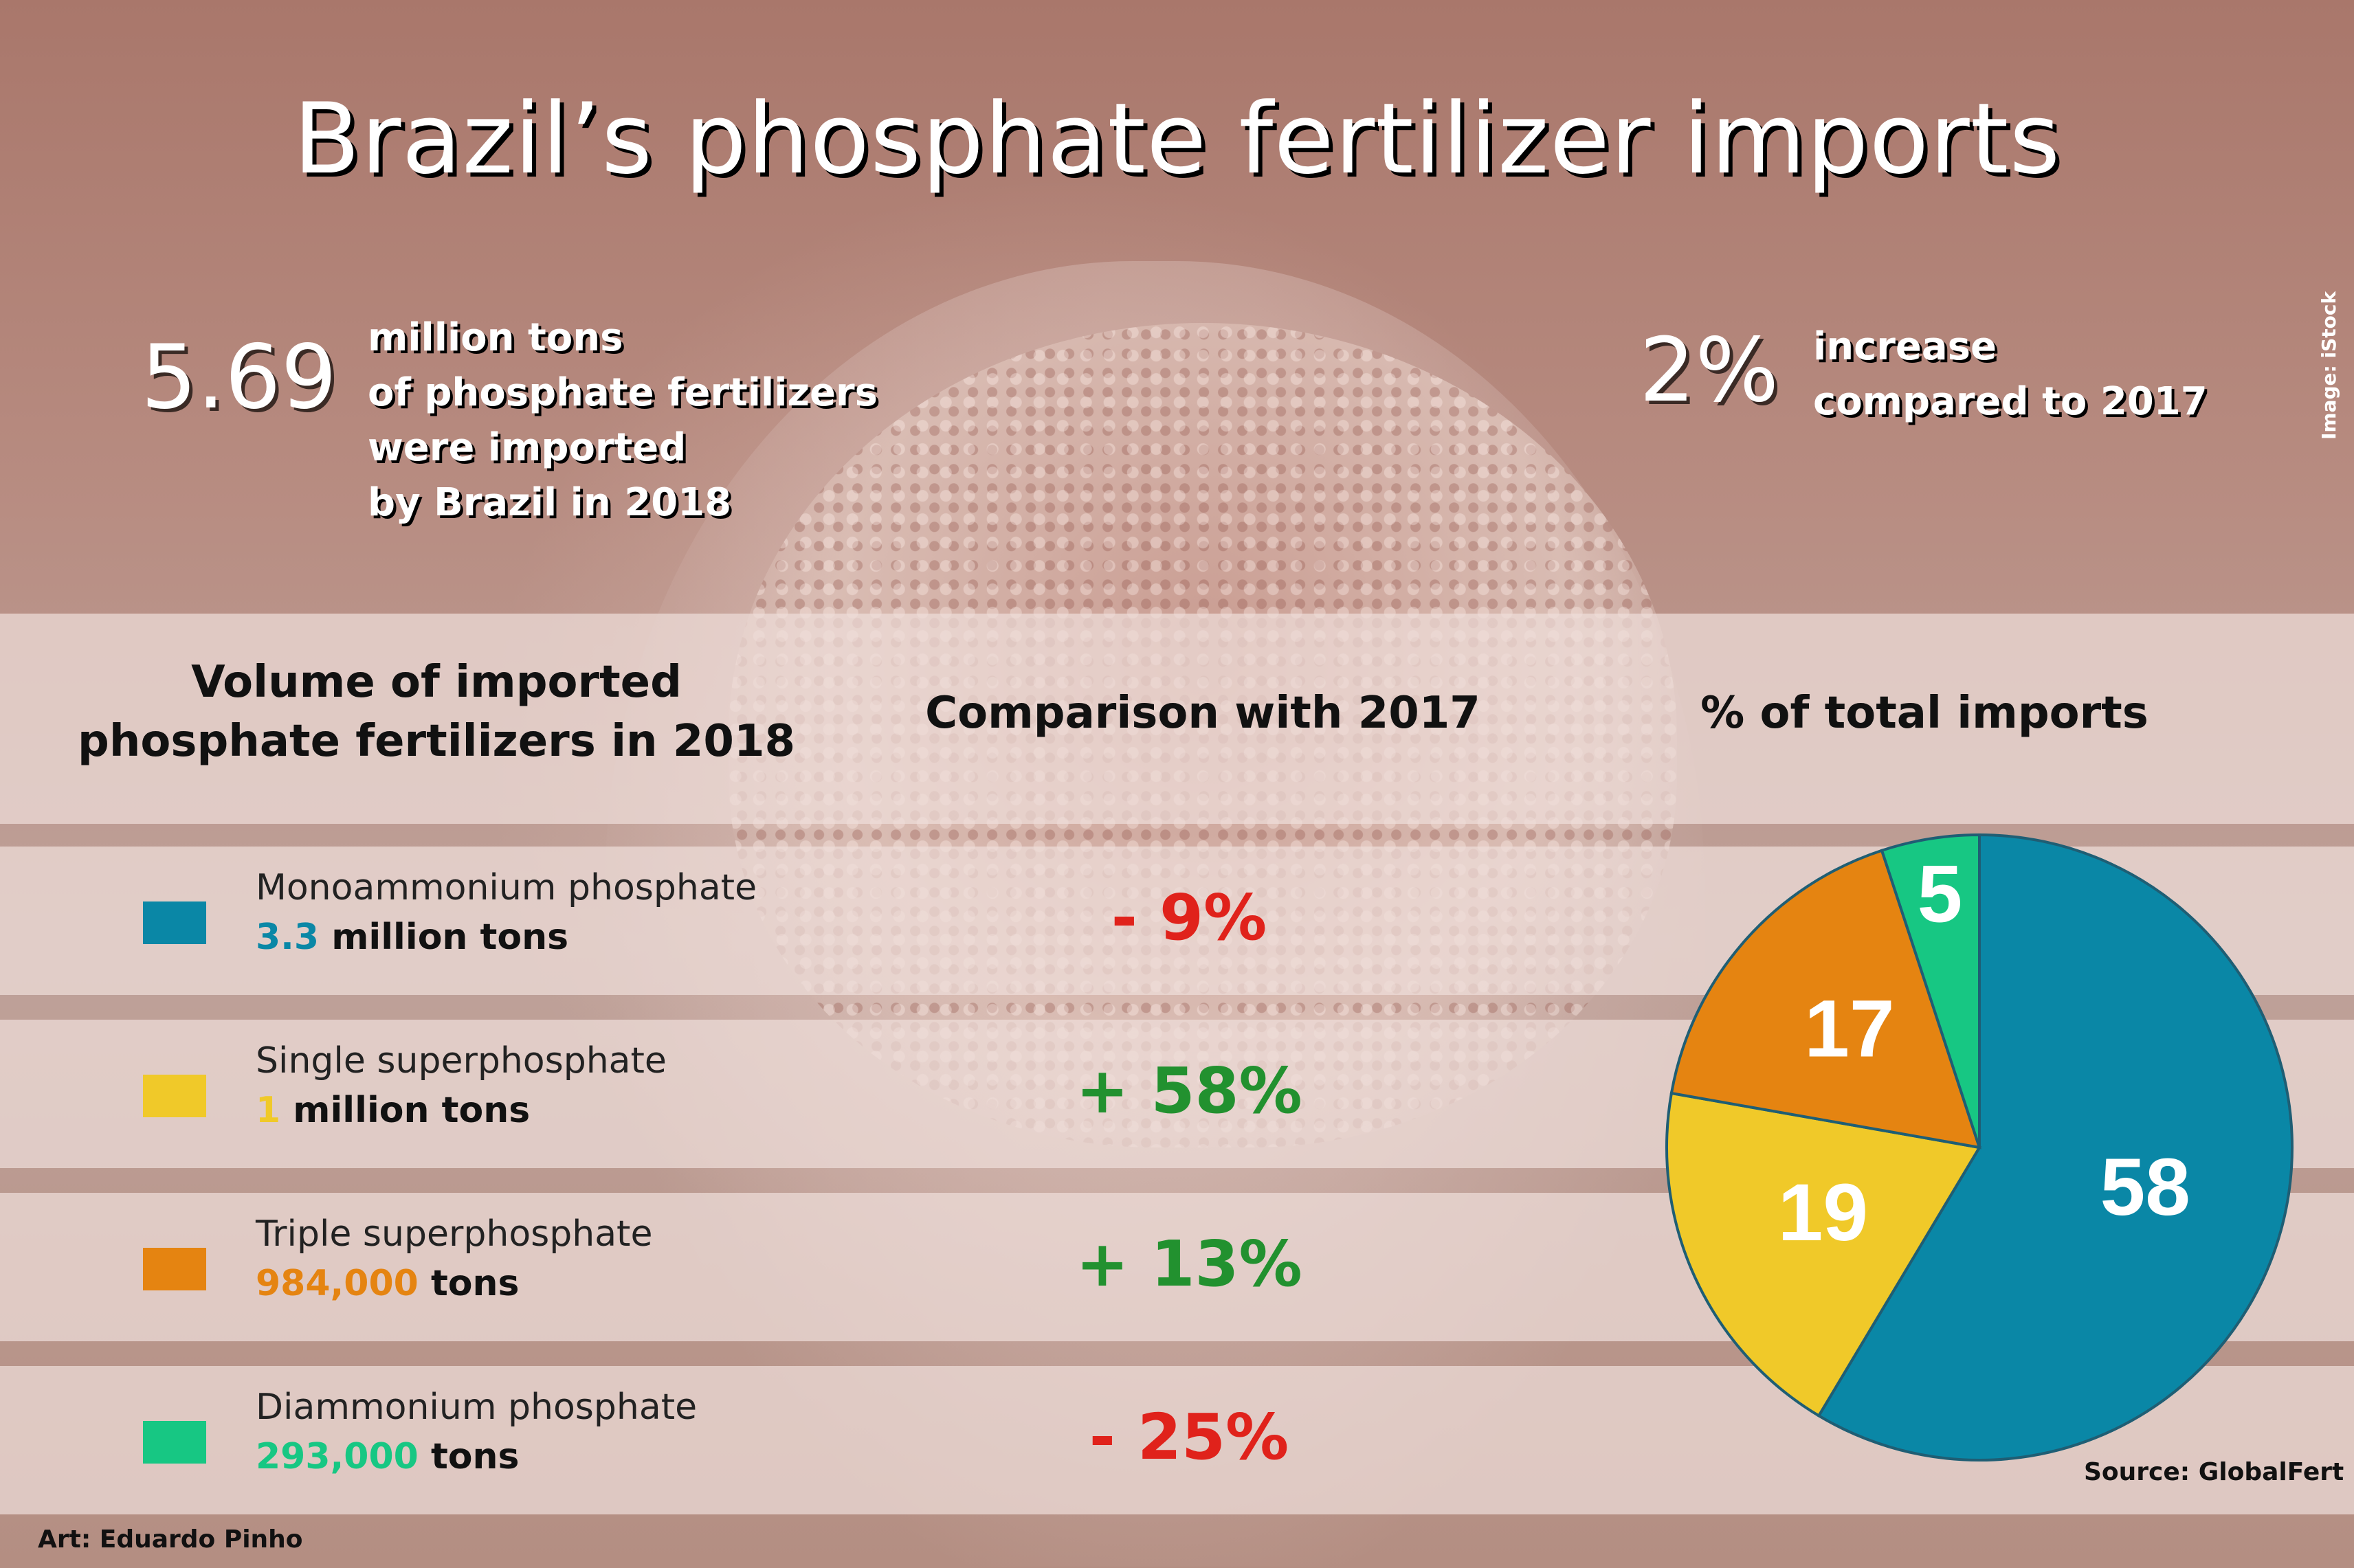  What do you see at coordinates (436, 682) in the screenshot?
I see `volume-header-line-1: Volume of imported` at bounding box center [436, 682].